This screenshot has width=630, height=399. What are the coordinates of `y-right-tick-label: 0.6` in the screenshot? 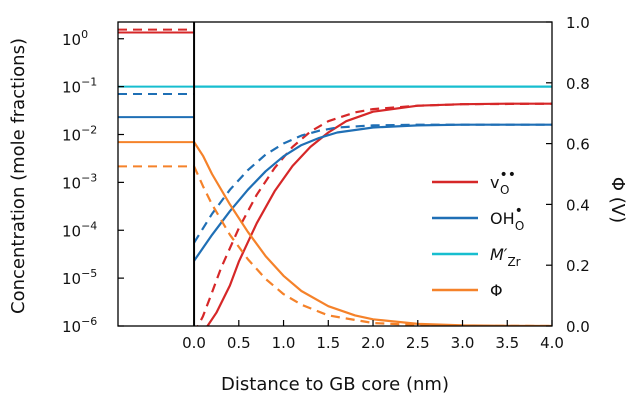 It's located at (578, 145).